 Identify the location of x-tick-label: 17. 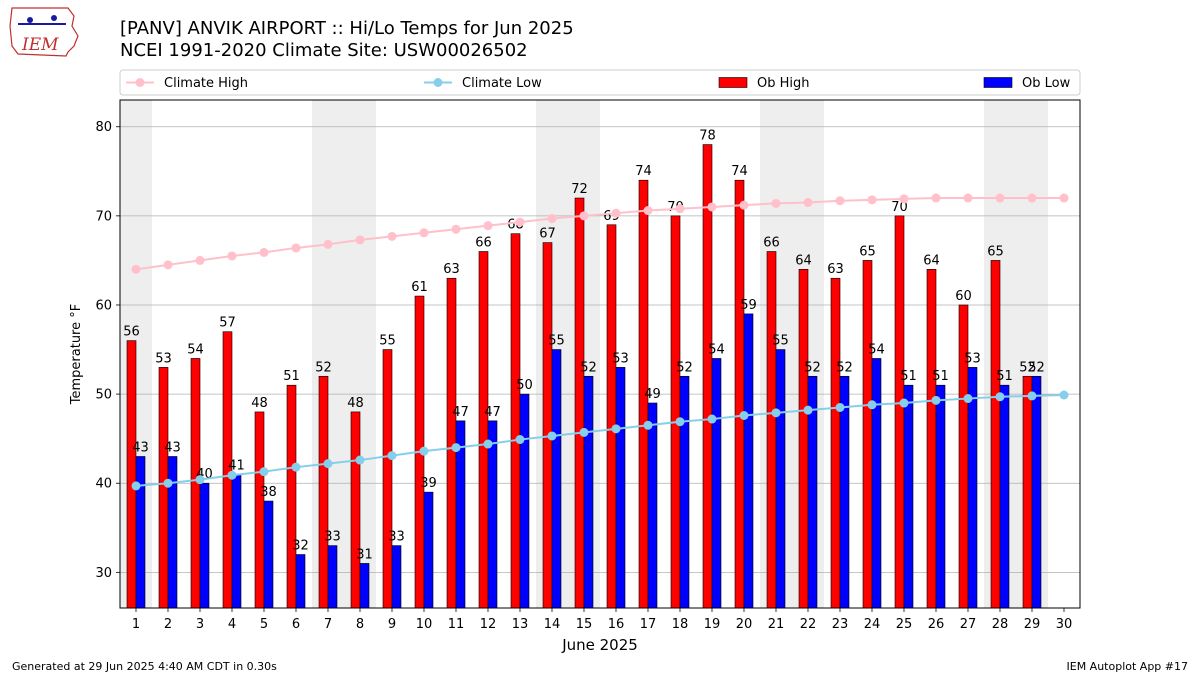
(648, 624).